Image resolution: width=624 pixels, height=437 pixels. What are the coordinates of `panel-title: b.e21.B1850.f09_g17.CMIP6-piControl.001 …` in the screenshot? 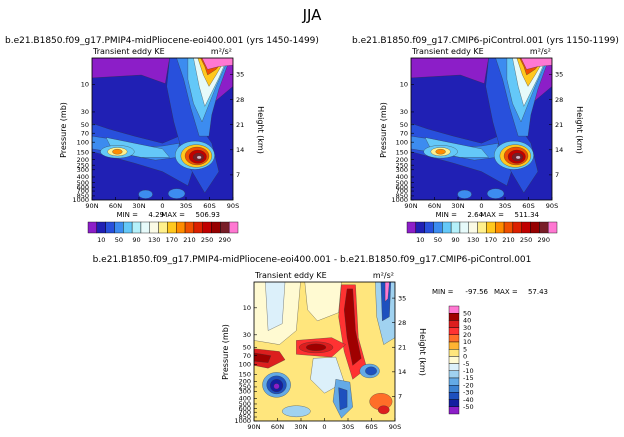 It's located at (485, 41).